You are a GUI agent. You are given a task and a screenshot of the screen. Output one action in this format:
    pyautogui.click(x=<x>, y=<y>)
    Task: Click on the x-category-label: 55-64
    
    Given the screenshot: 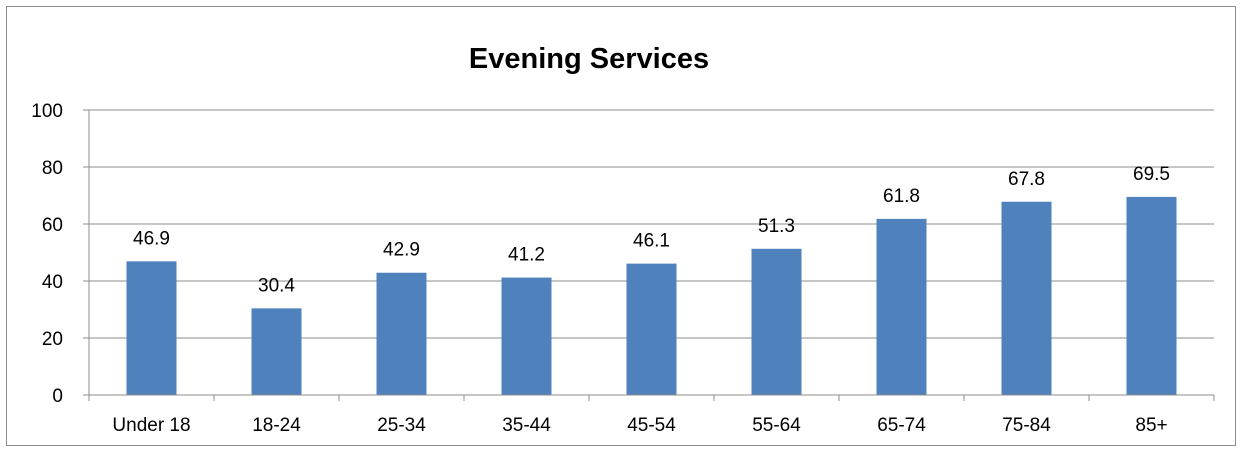 What is the action you would take?
    pyautogui.click(x=776, y=425)
    